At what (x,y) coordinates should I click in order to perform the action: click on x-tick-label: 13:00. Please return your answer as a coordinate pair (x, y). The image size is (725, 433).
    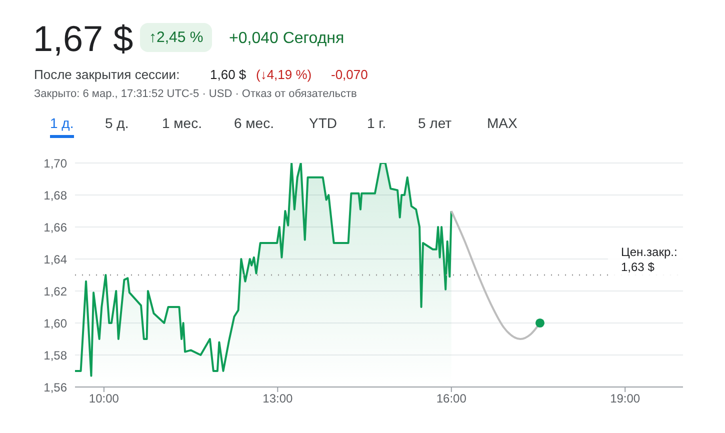
    Looking at the image, I should click on (278, 399).